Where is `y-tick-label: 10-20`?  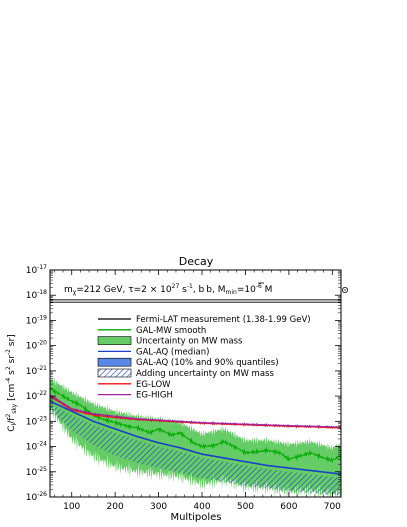 y-tick-label: 10-20 is located at coordinates (36, 346).